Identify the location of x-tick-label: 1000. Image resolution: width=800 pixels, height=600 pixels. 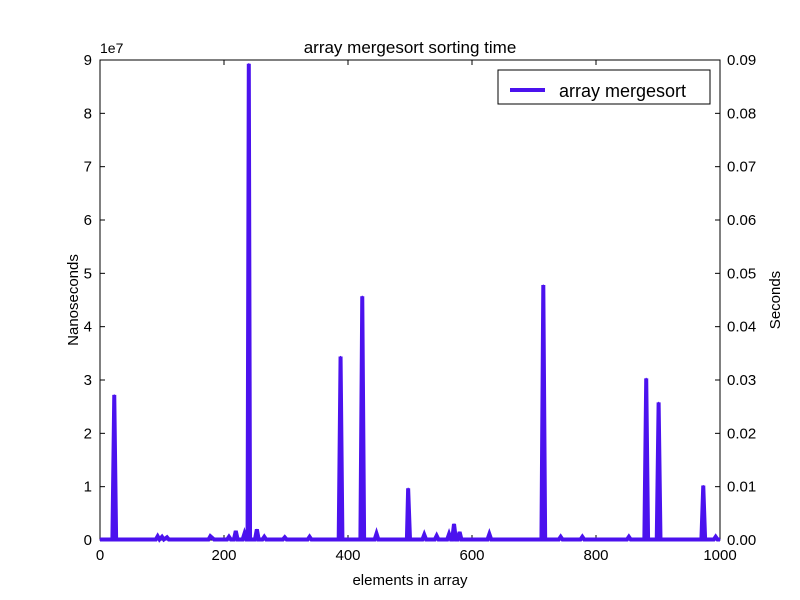
(719, 555).